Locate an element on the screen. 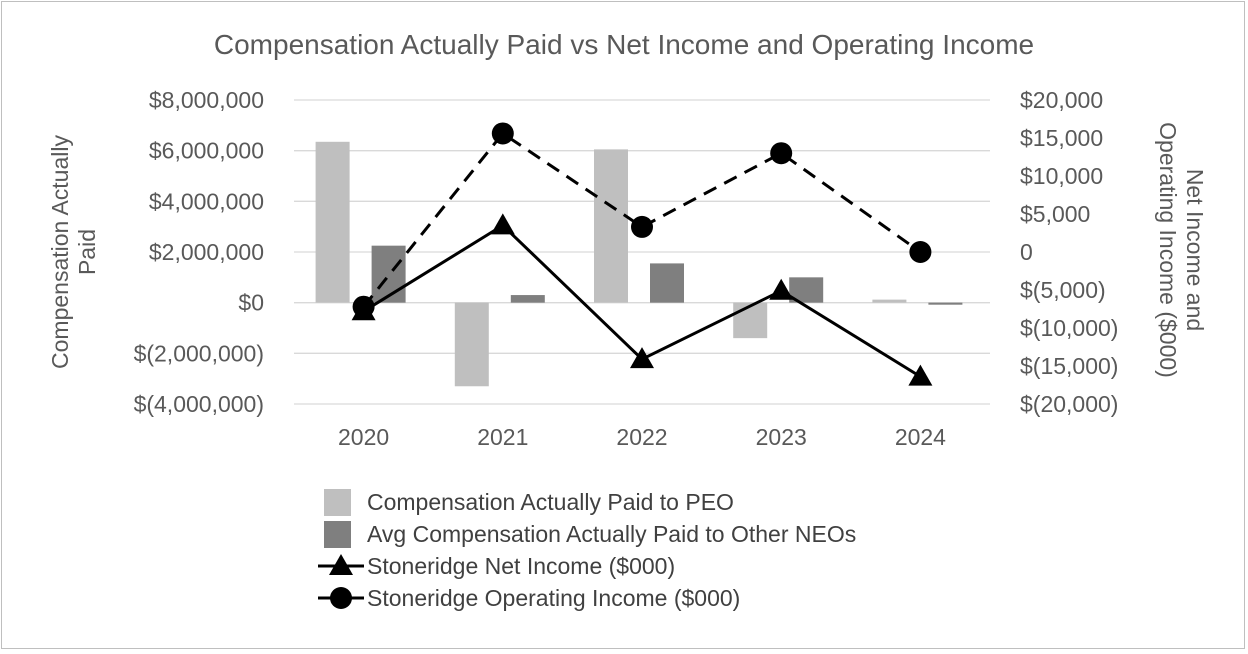 The image size is (1248, 654). right-tick-label: $15,000 is located at coordinates (1061, 138).